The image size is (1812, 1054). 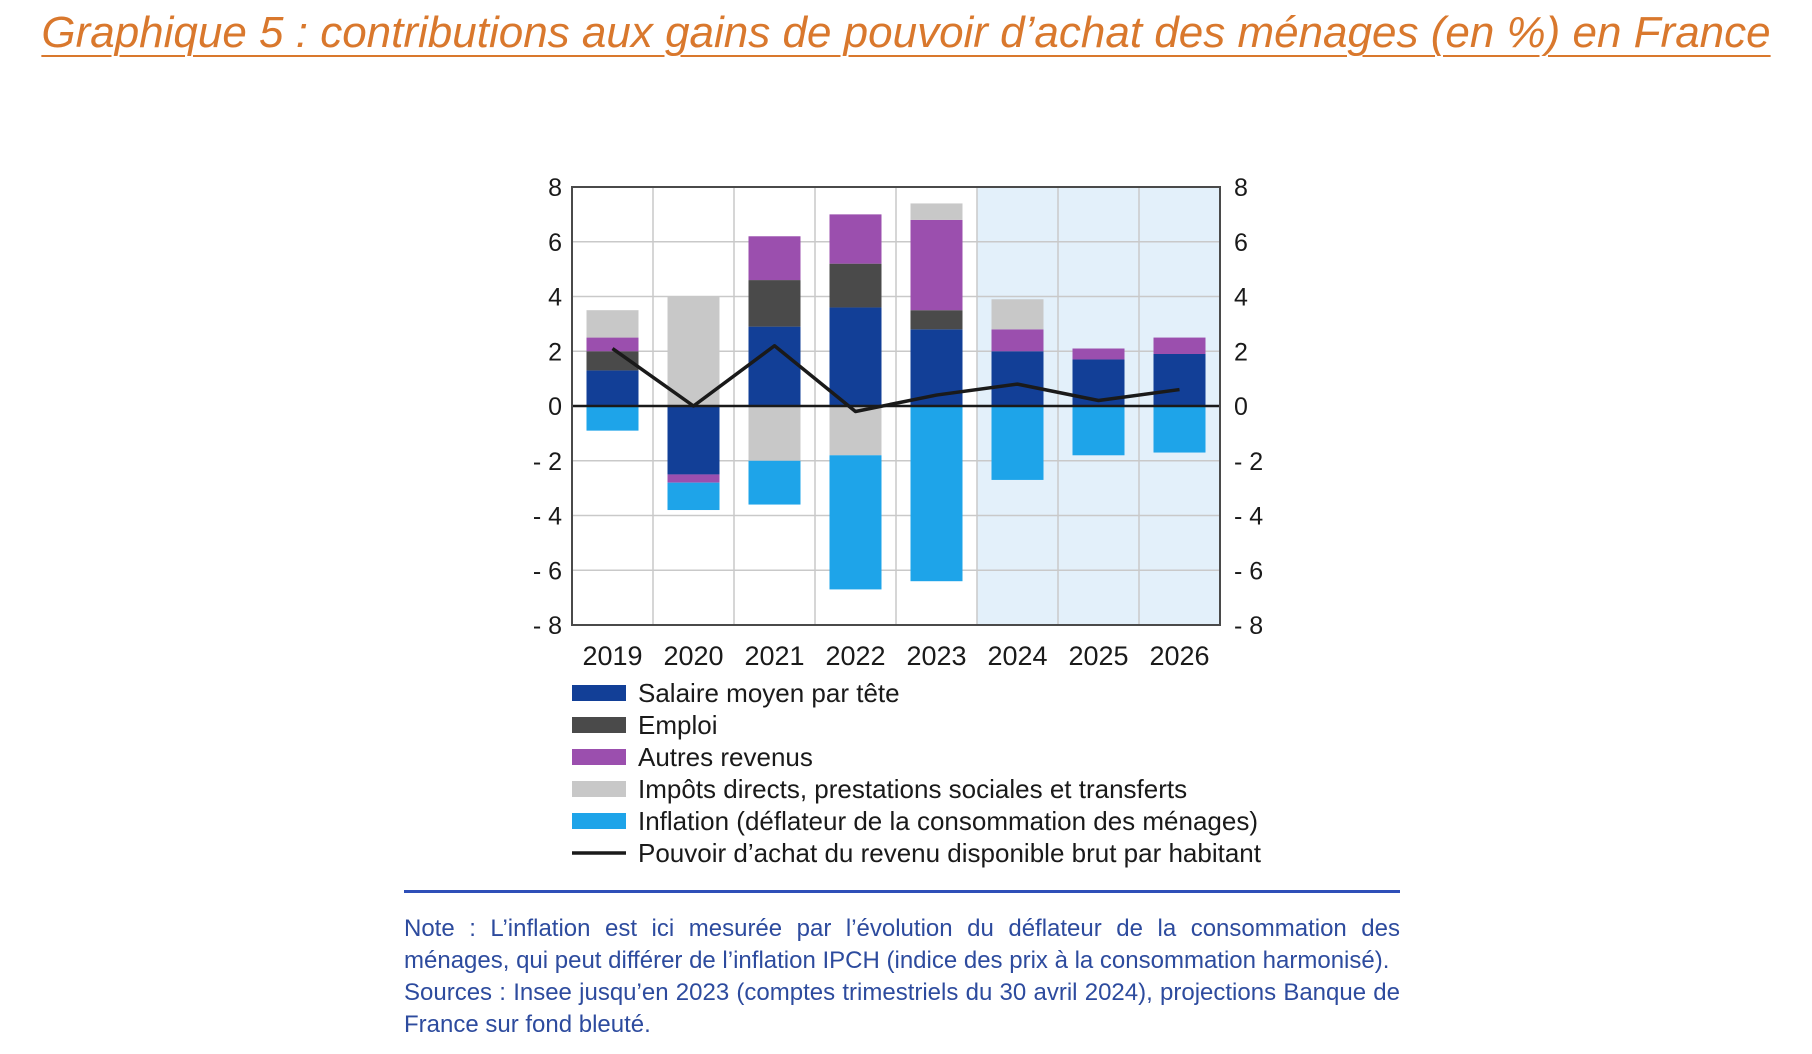 What do you see at coordinates (693, 496) in the screenshot?
I see `bar-2020-inflation` at bounding box center [693, 496].